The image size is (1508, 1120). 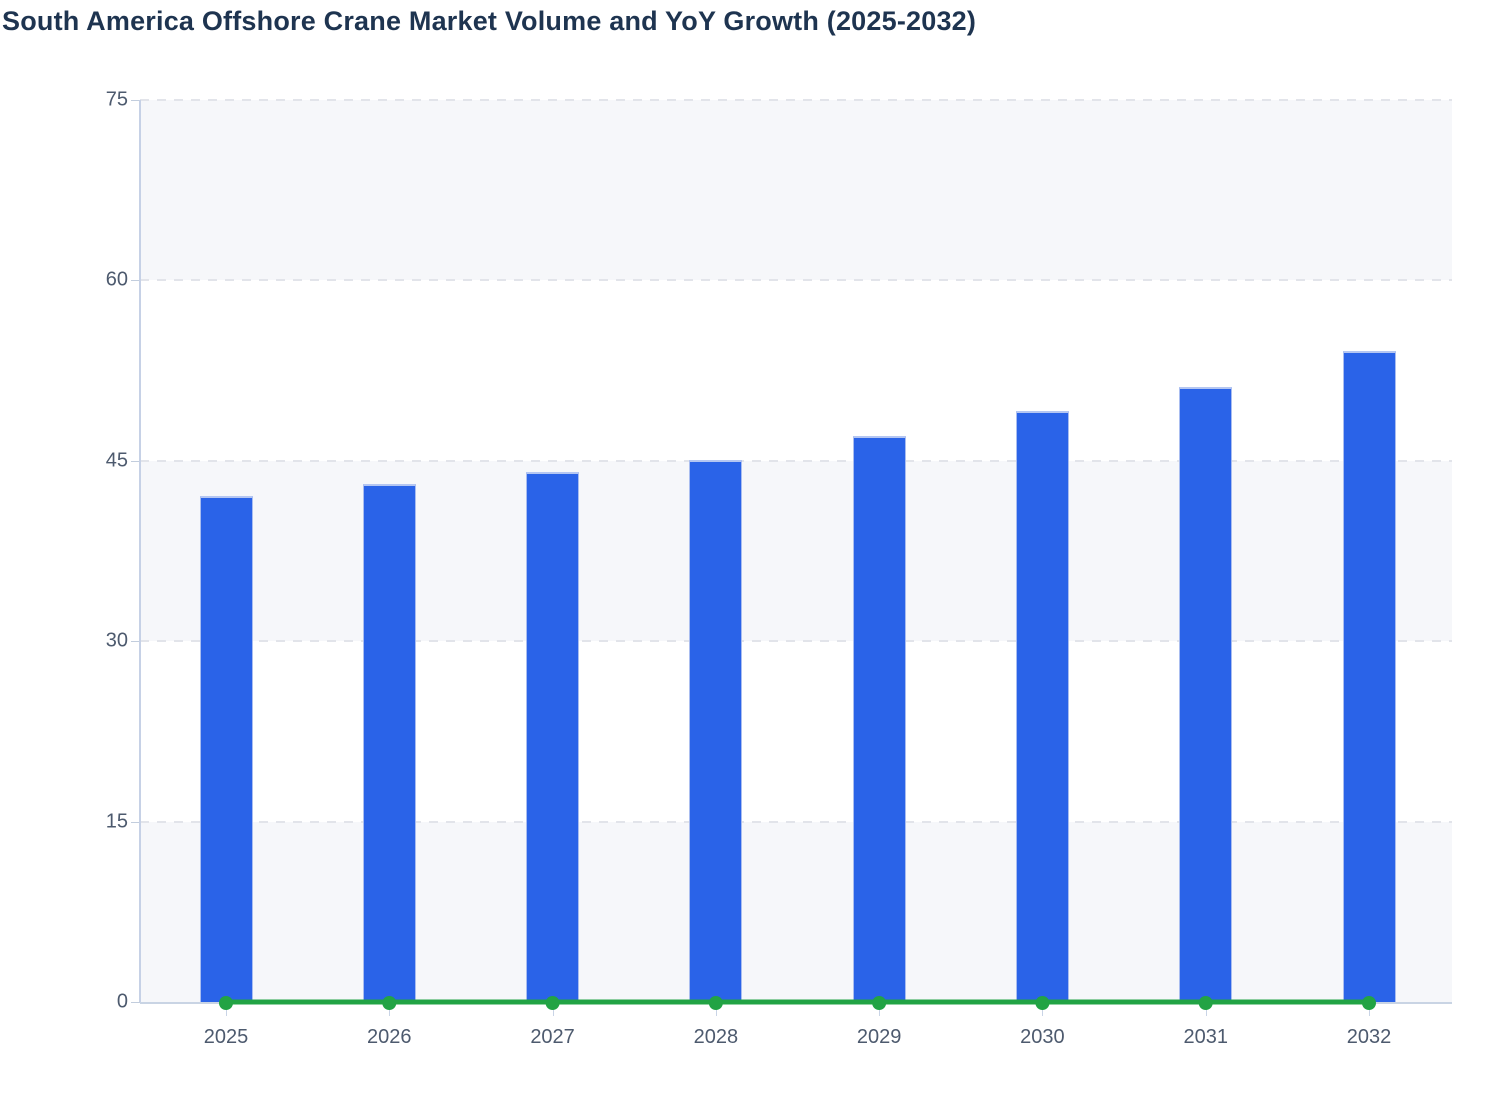 What do you see at coordinates (1369, 676) in the screenshot?
I see `bar-2032` at bounding box center [1369, 676].